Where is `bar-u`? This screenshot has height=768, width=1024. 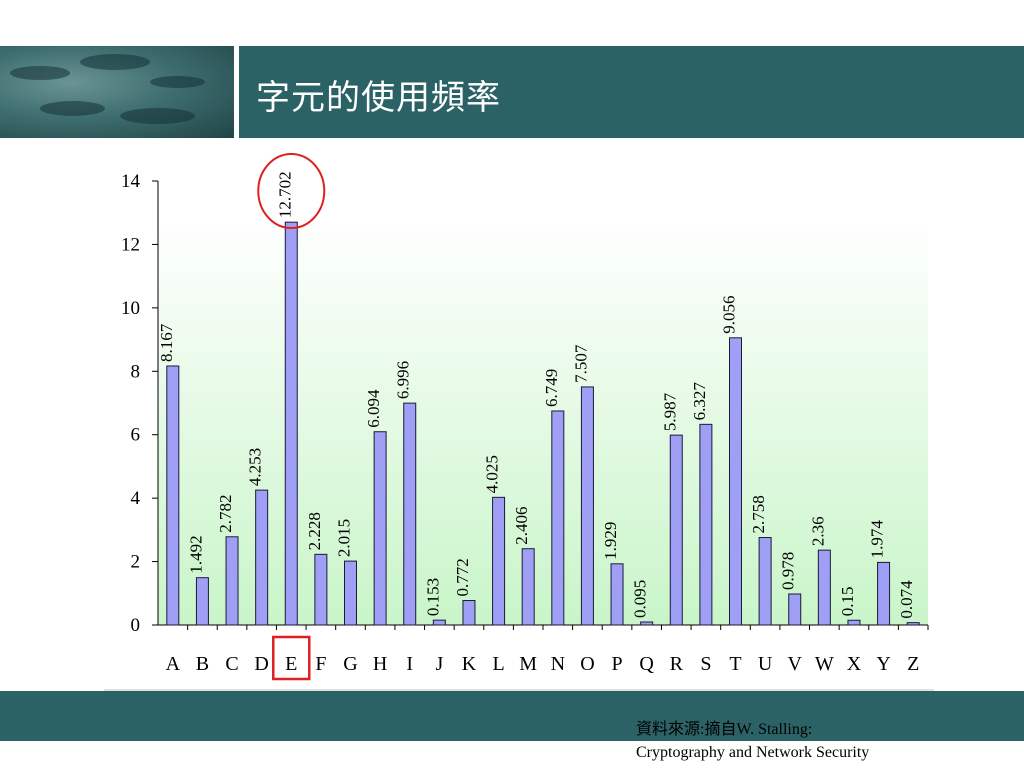 bar-u is located at coordinates (765, 581).